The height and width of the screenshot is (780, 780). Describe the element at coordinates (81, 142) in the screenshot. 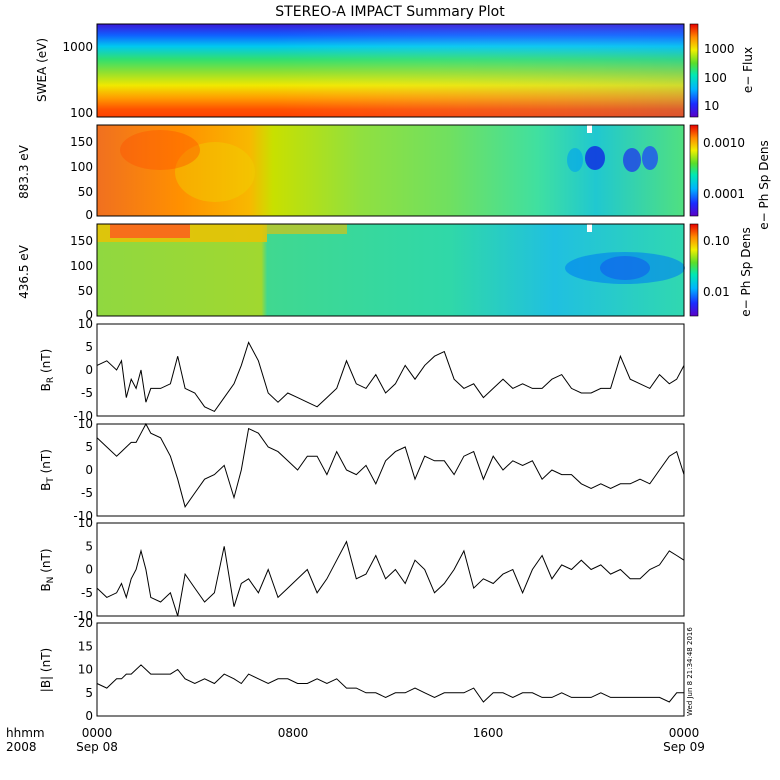

I see `pad-883-ytick-150: 150` at that location.